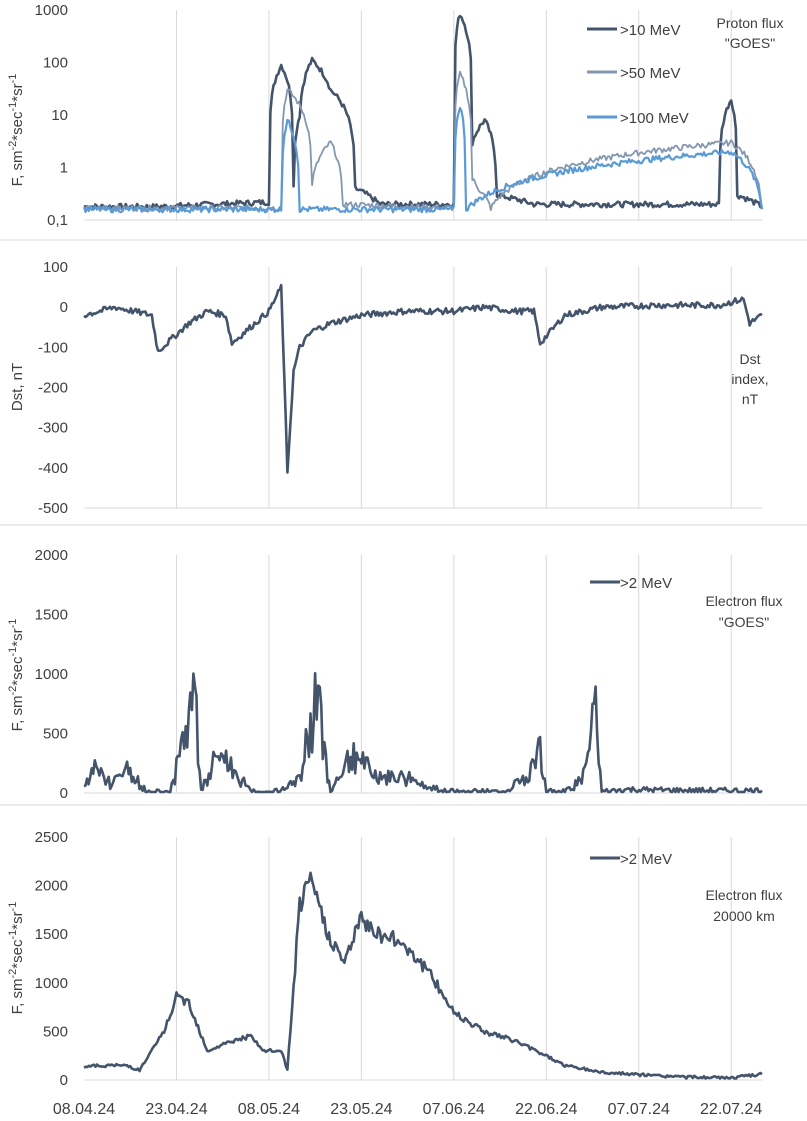 Image resolution: width=807 pixels, height=1121 pixels. What do you see at coordinates (750, 399) in the screenshot?
I see `dst-annotation-line3: nT` at bounding box center [750, 399].